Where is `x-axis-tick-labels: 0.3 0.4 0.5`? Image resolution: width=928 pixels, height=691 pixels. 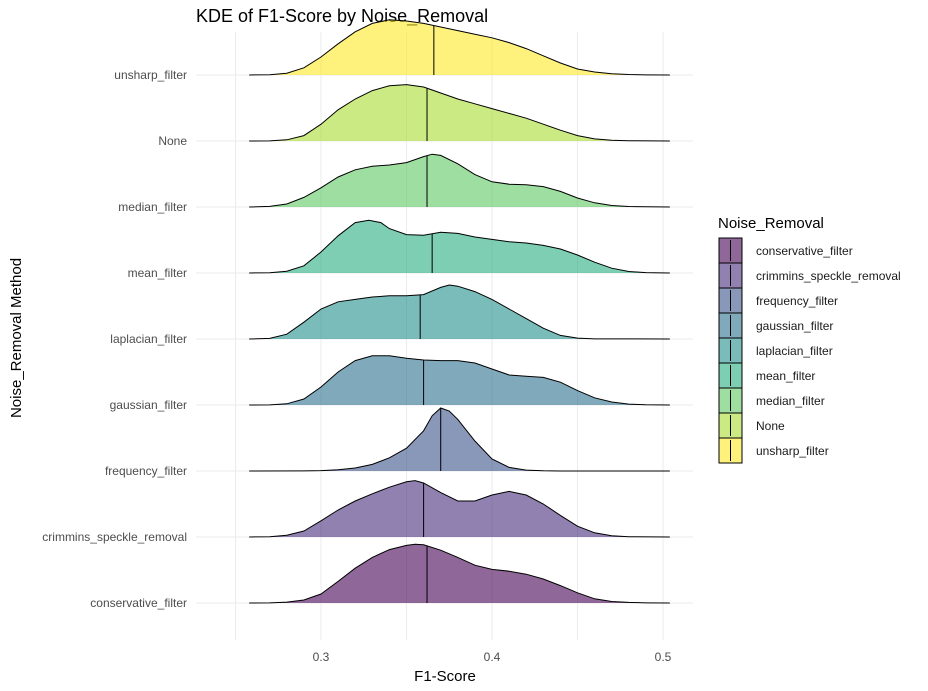
x-axis-tick-labels: 0.3 0.4 0.5 is located at coordinates (492, 657).